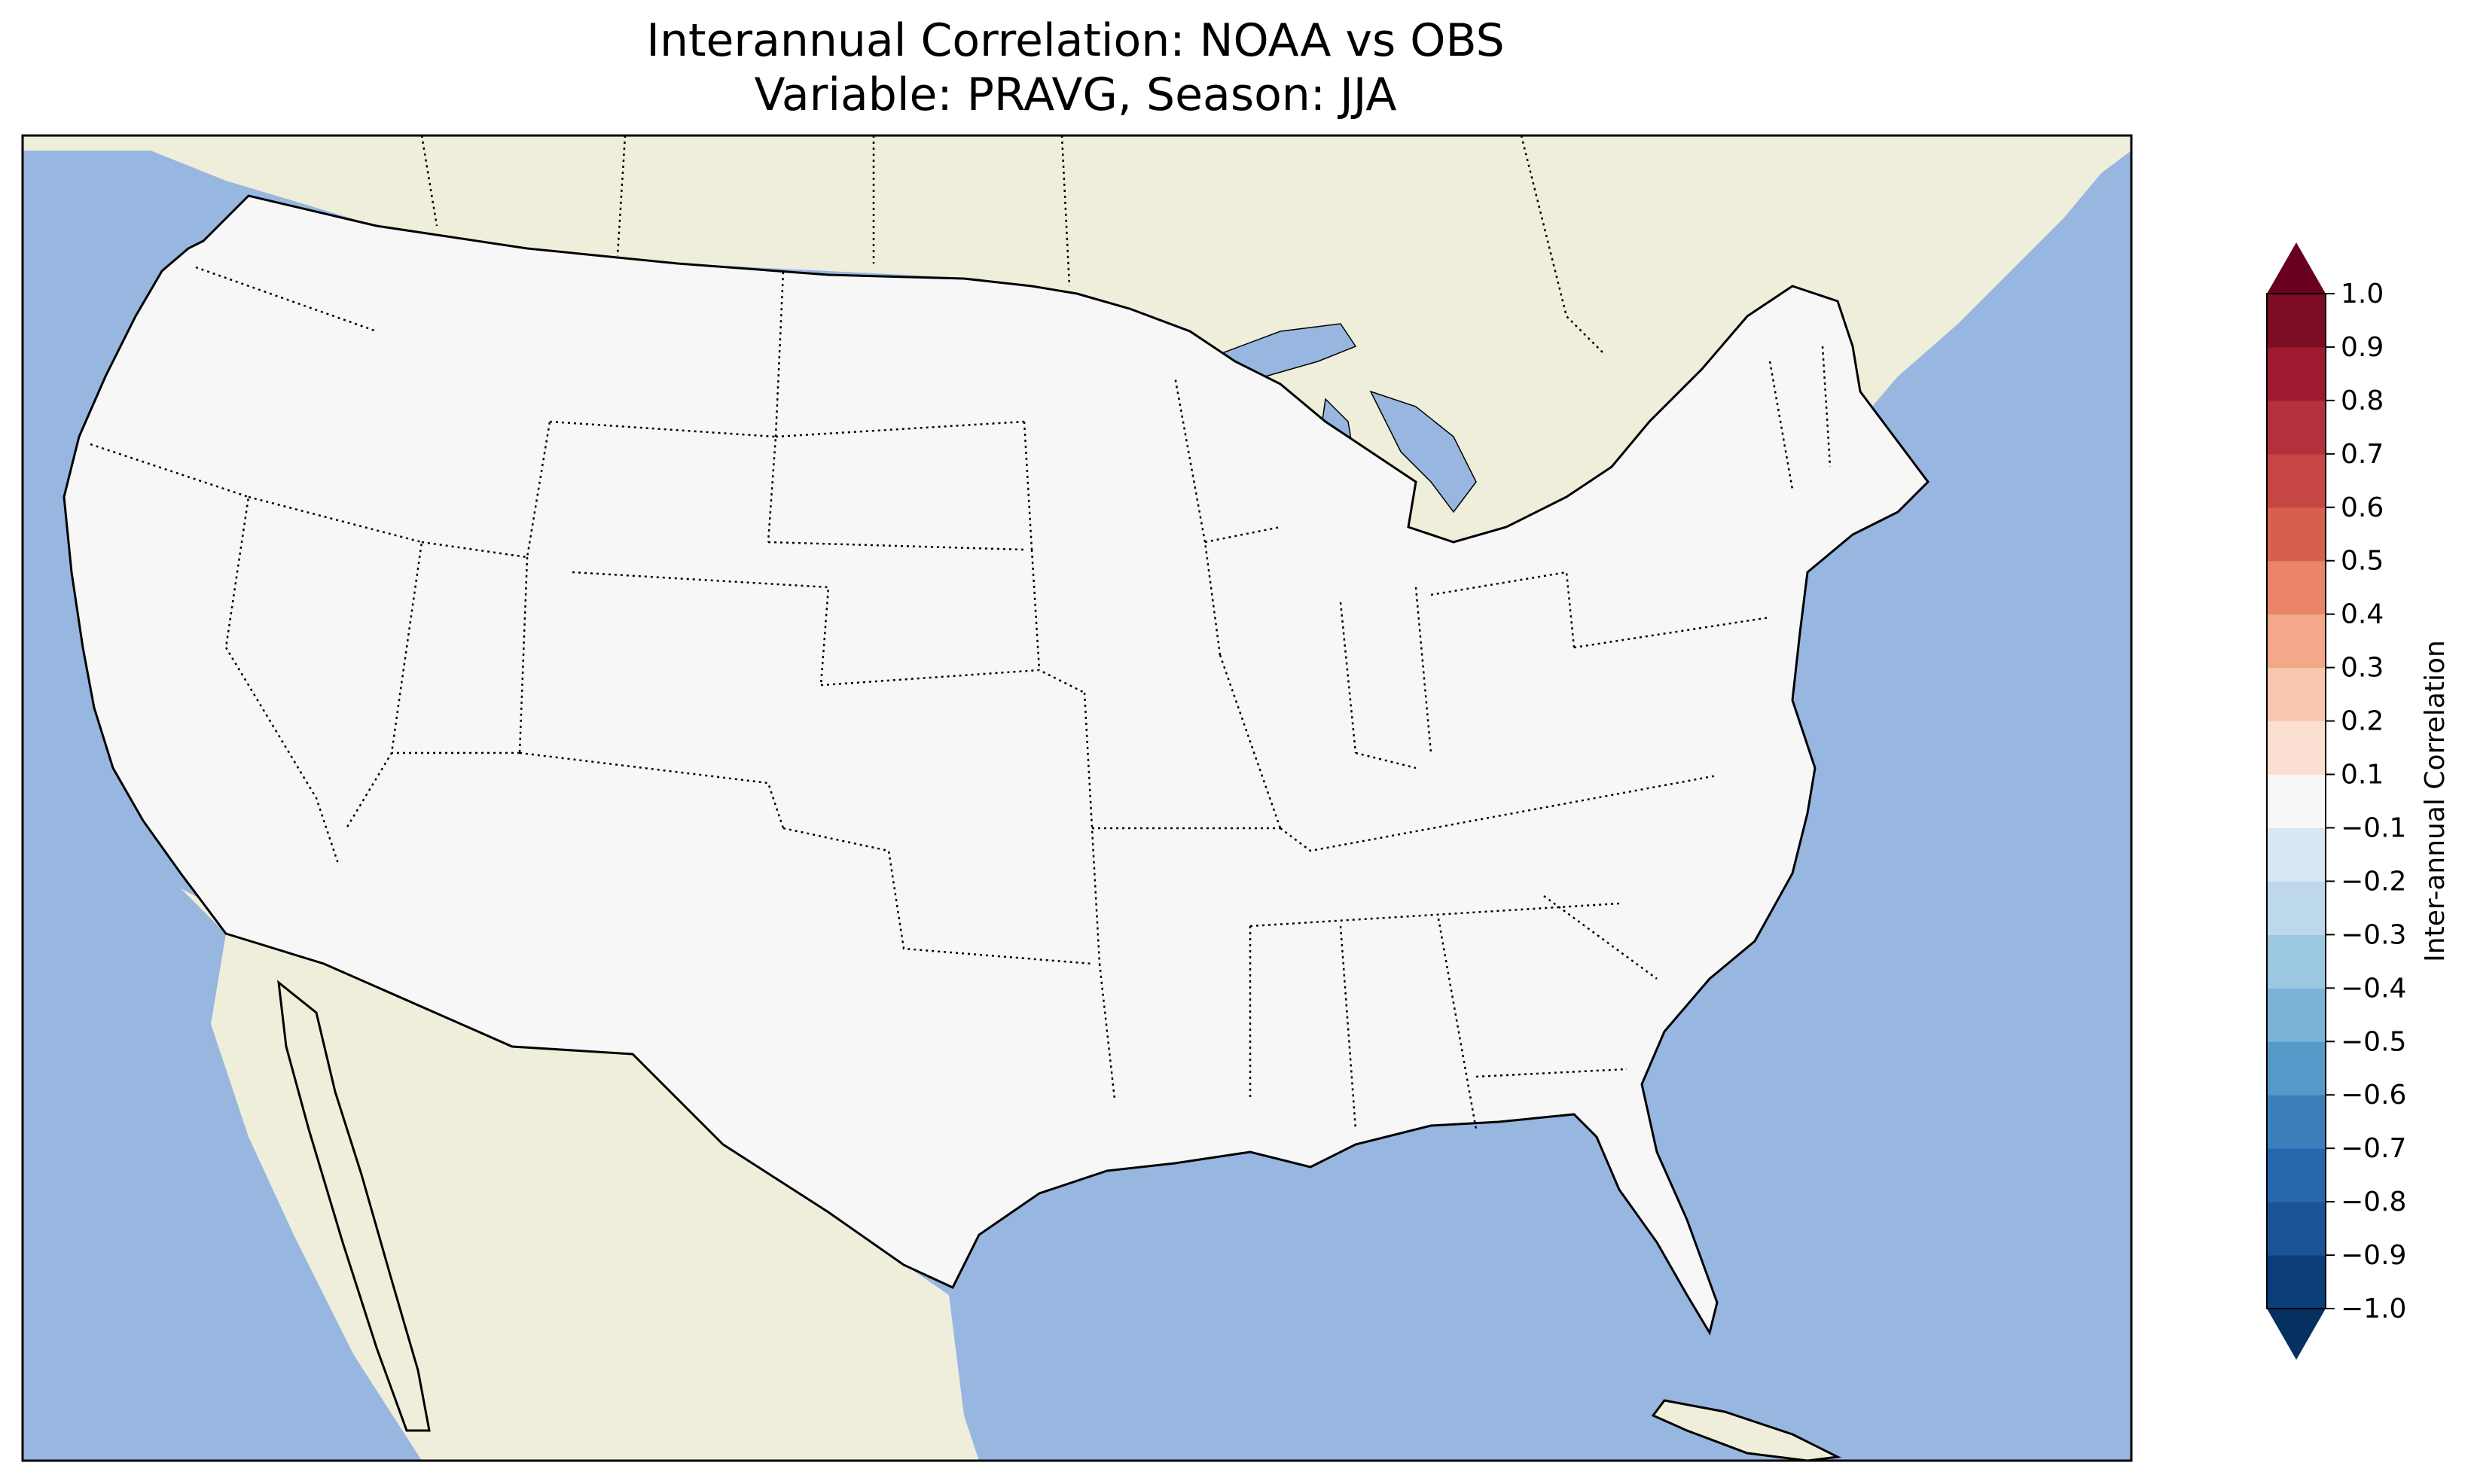  Describe the element at coordinates (2373, 934) in the screenshot. I see `colorbar-tick-label: −0.3` at that location.